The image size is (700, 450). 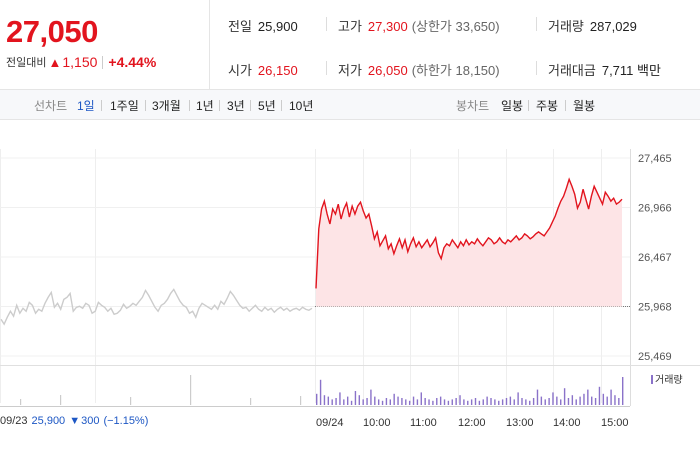 I want to click on low-label: 저가, so click(x=350, y=70).